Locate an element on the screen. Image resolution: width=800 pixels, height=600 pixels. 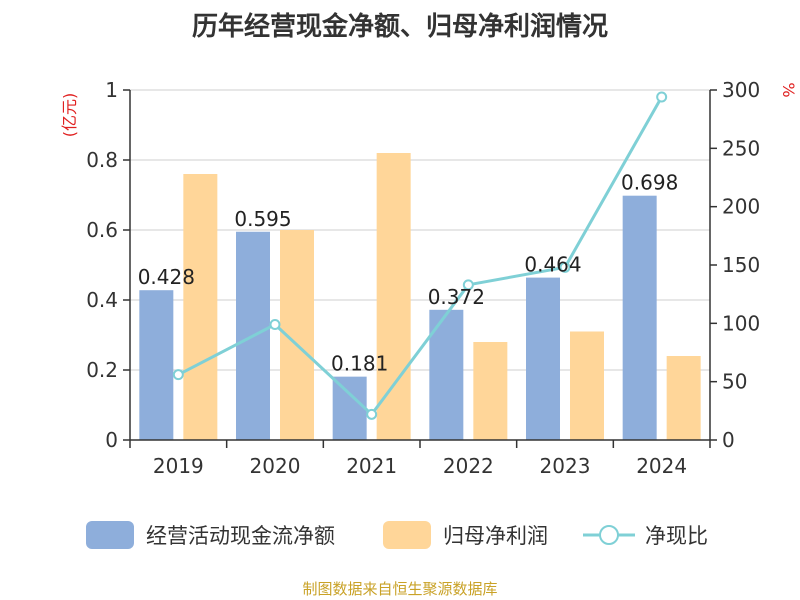
cash-flow-data-label: 0.464 is located at coordinates (552, 265).